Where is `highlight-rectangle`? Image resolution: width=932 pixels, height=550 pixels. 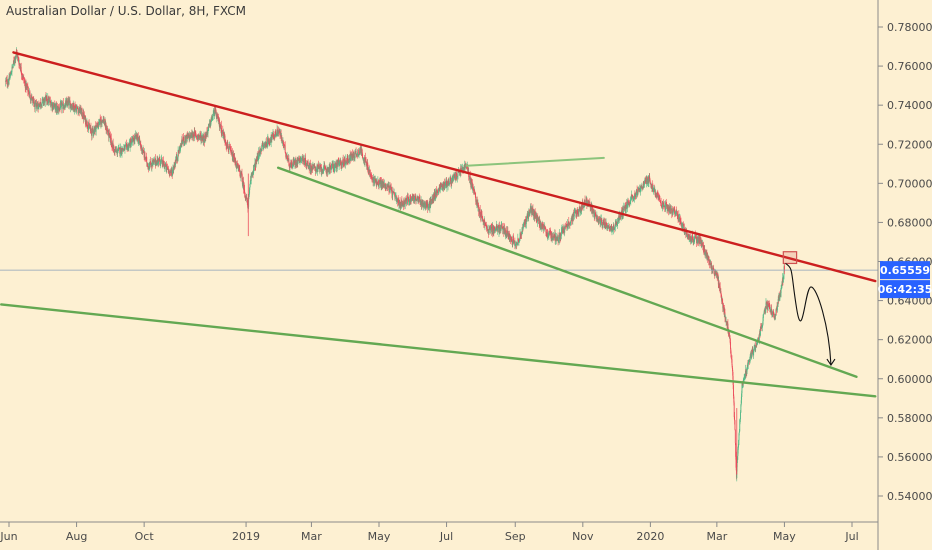 highlight-rectangle is located at coordinates (790, 258).